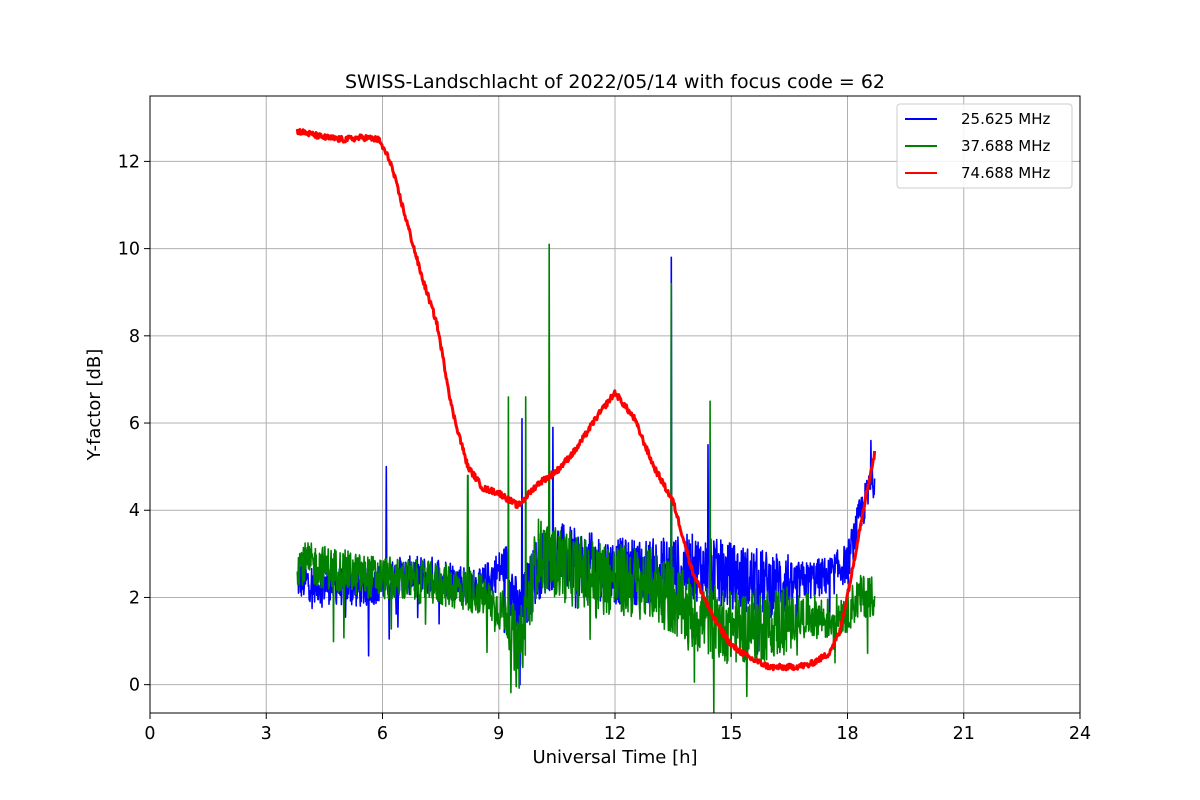 The image size is (1200, 800). I want to click on legend: 25.625 MHz 37.688 MHz 74.688 MHz, so click(984, 146).